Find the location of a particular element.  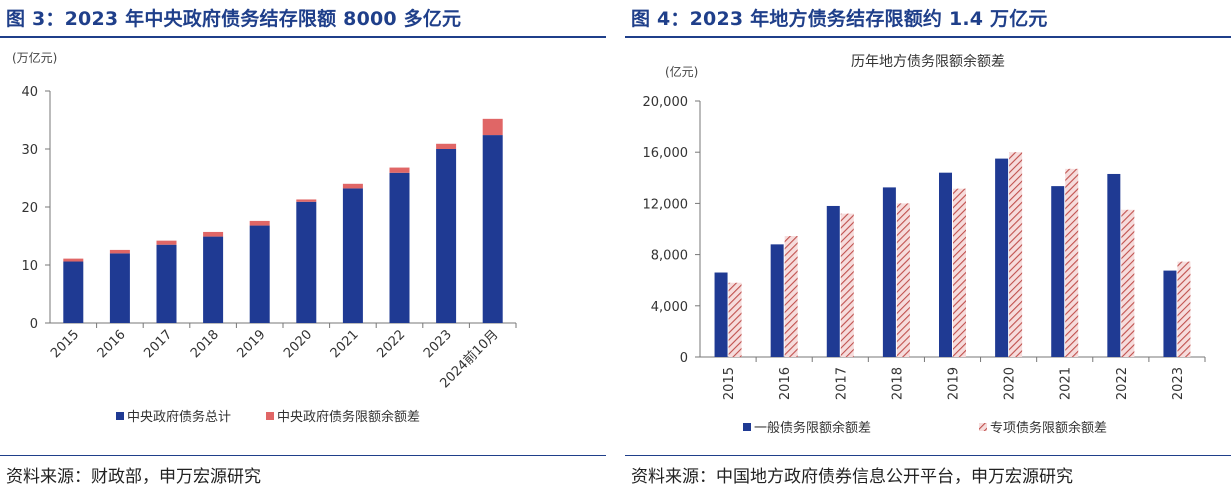

legend-label-general-debt-gap: 一般债务限额余额差 is located at coordinates (812, 428).